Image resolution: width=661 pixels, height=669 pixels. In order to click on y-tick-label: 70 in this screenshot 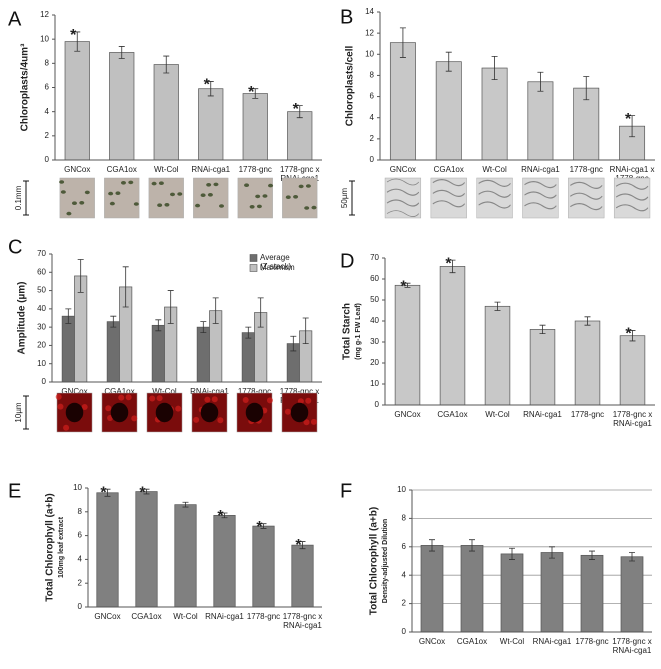, I will do `click(41, 253)`.